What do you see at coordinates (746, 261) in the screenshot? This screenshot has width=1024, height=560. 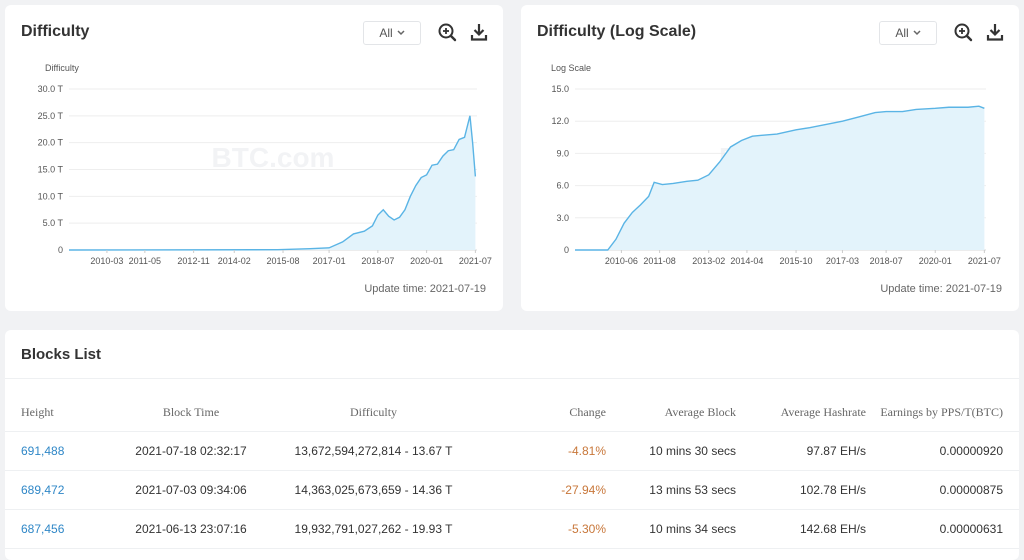 I see `x-tick-label: 2014-04` at bounding box center [746, 261].